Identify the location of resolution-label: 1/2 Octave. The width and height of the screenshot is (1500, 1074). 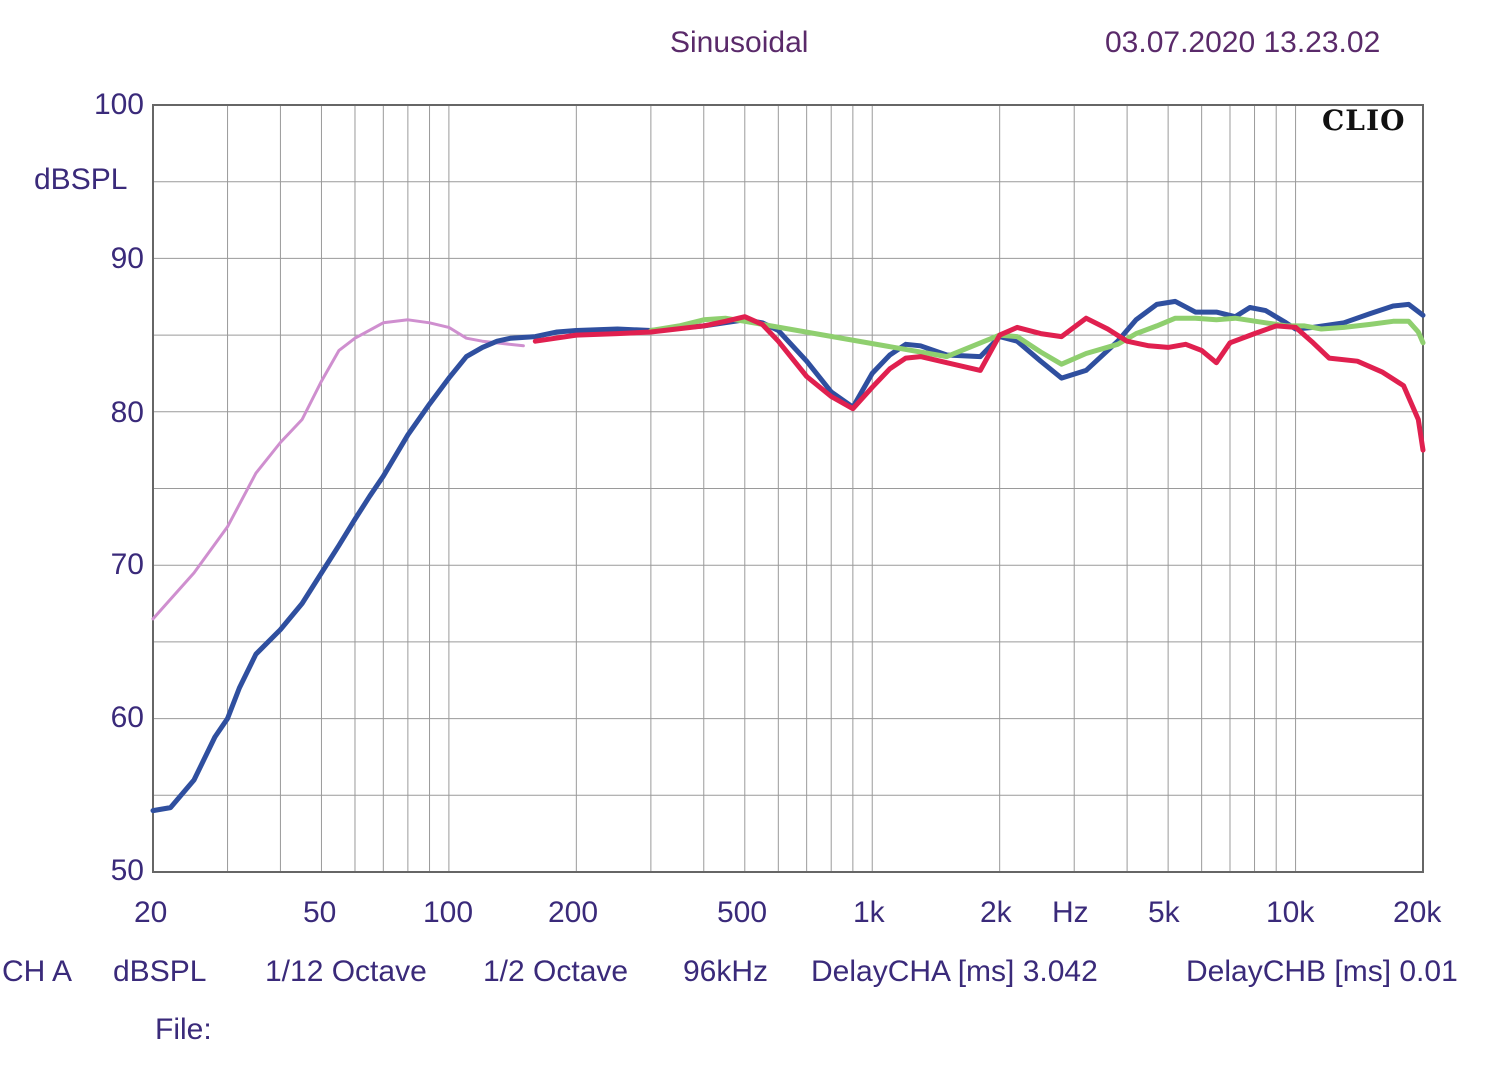
(556, 971).